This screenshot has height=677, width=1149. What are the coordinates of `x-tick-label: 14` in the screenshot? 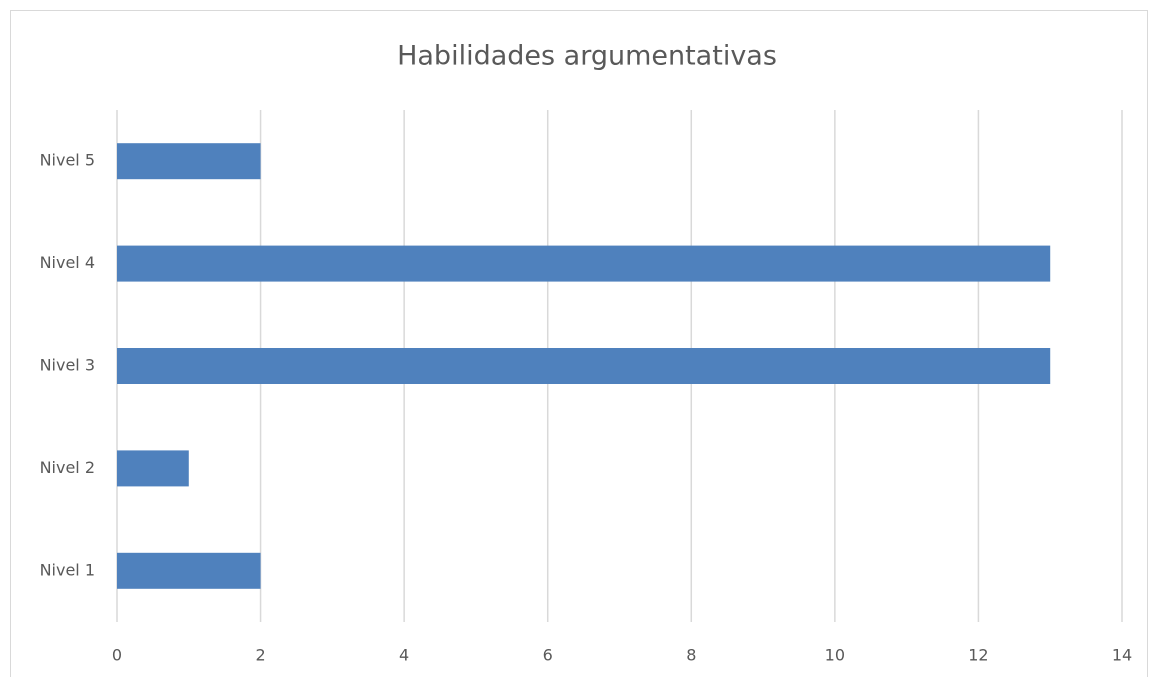 It's located at (1122, 655).